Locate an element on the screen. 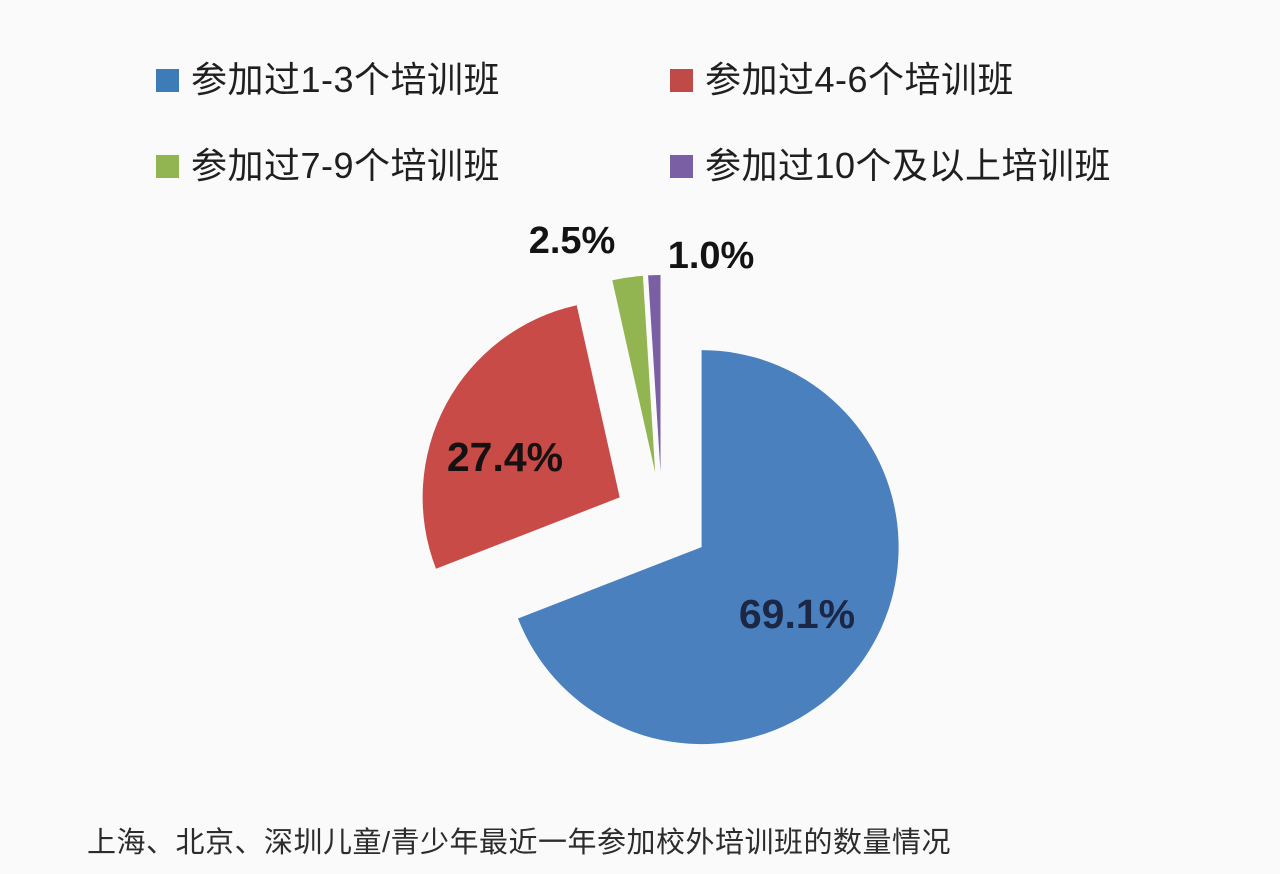 The image size is (1280, 874). legend-item-7-9-classes: 参加过7-9个培训班 is located at coordinates (328, 166).